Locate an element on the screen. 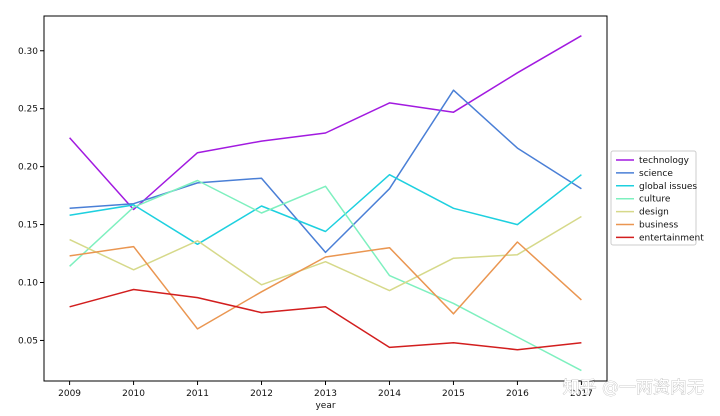  legend-label: culture is located at coordinates (655, 200).